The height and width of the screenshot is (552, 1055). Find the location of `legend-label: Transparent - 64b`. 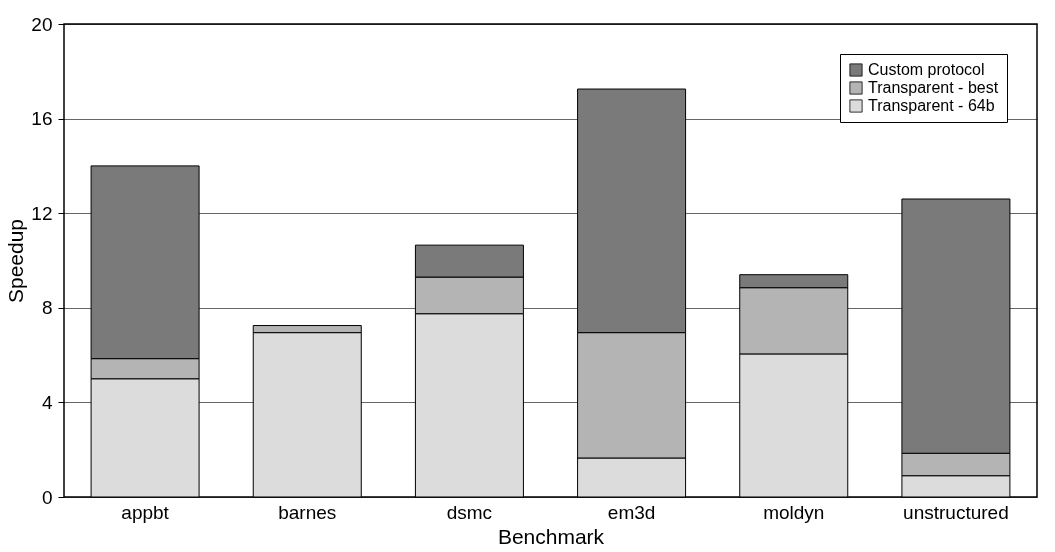

legend-label: Transparent - 64b is located at coordinates (931, 105).